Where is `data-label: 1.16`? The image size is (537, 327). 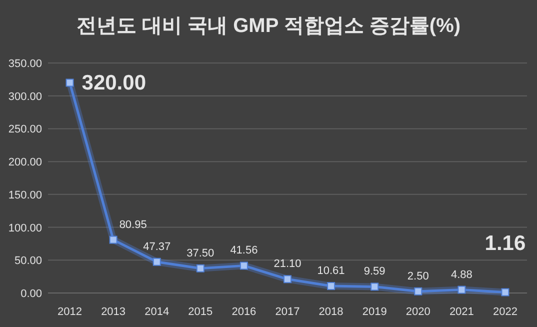 data-label: 1.16 is located at coordinates (505, 244).